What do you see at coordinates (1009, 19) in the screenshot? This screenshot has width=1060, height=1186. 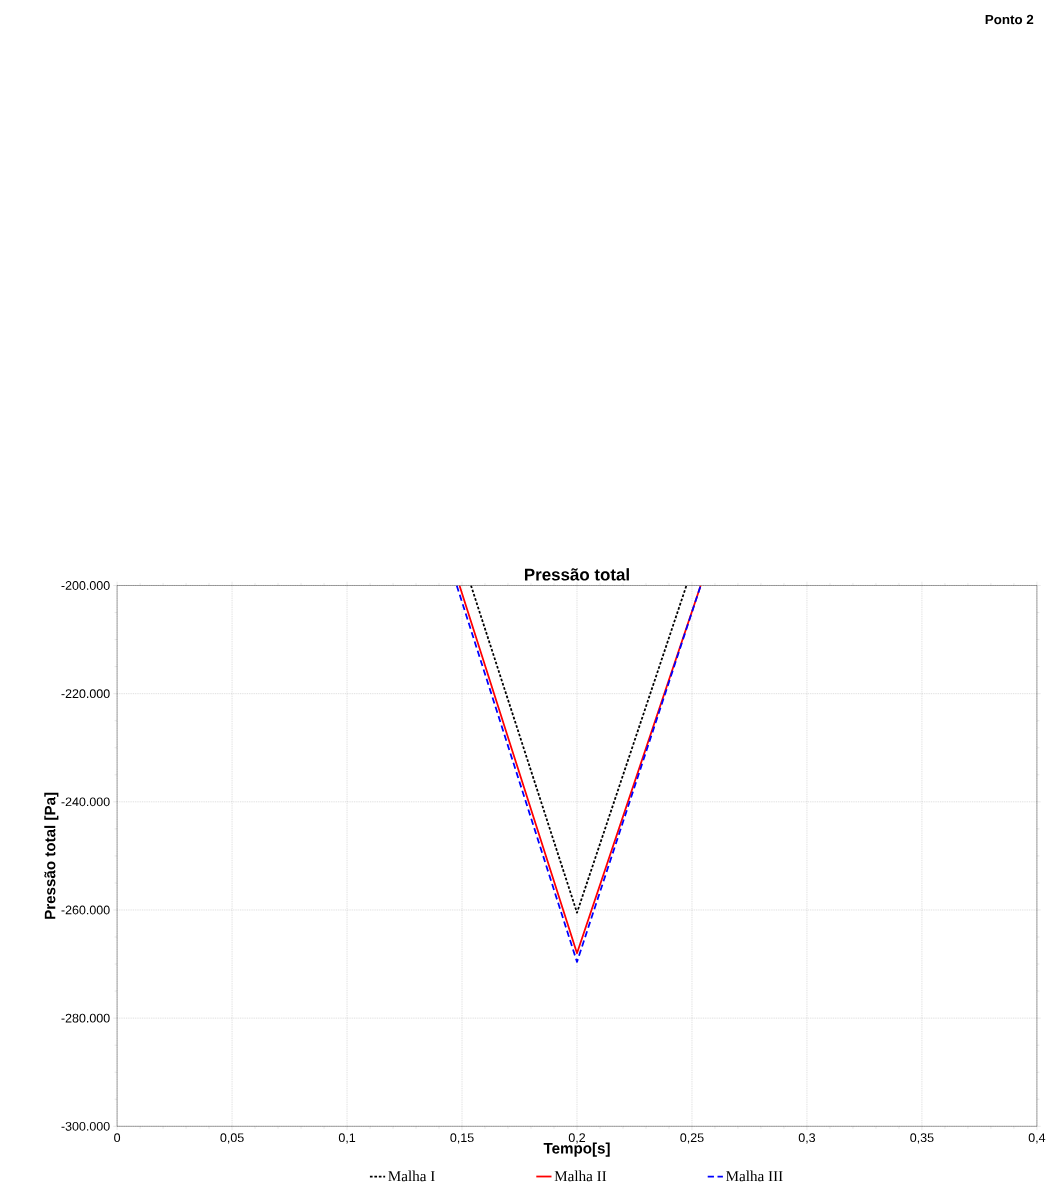 I see `text: Ponto 2` at bounding box center [1009, 19].